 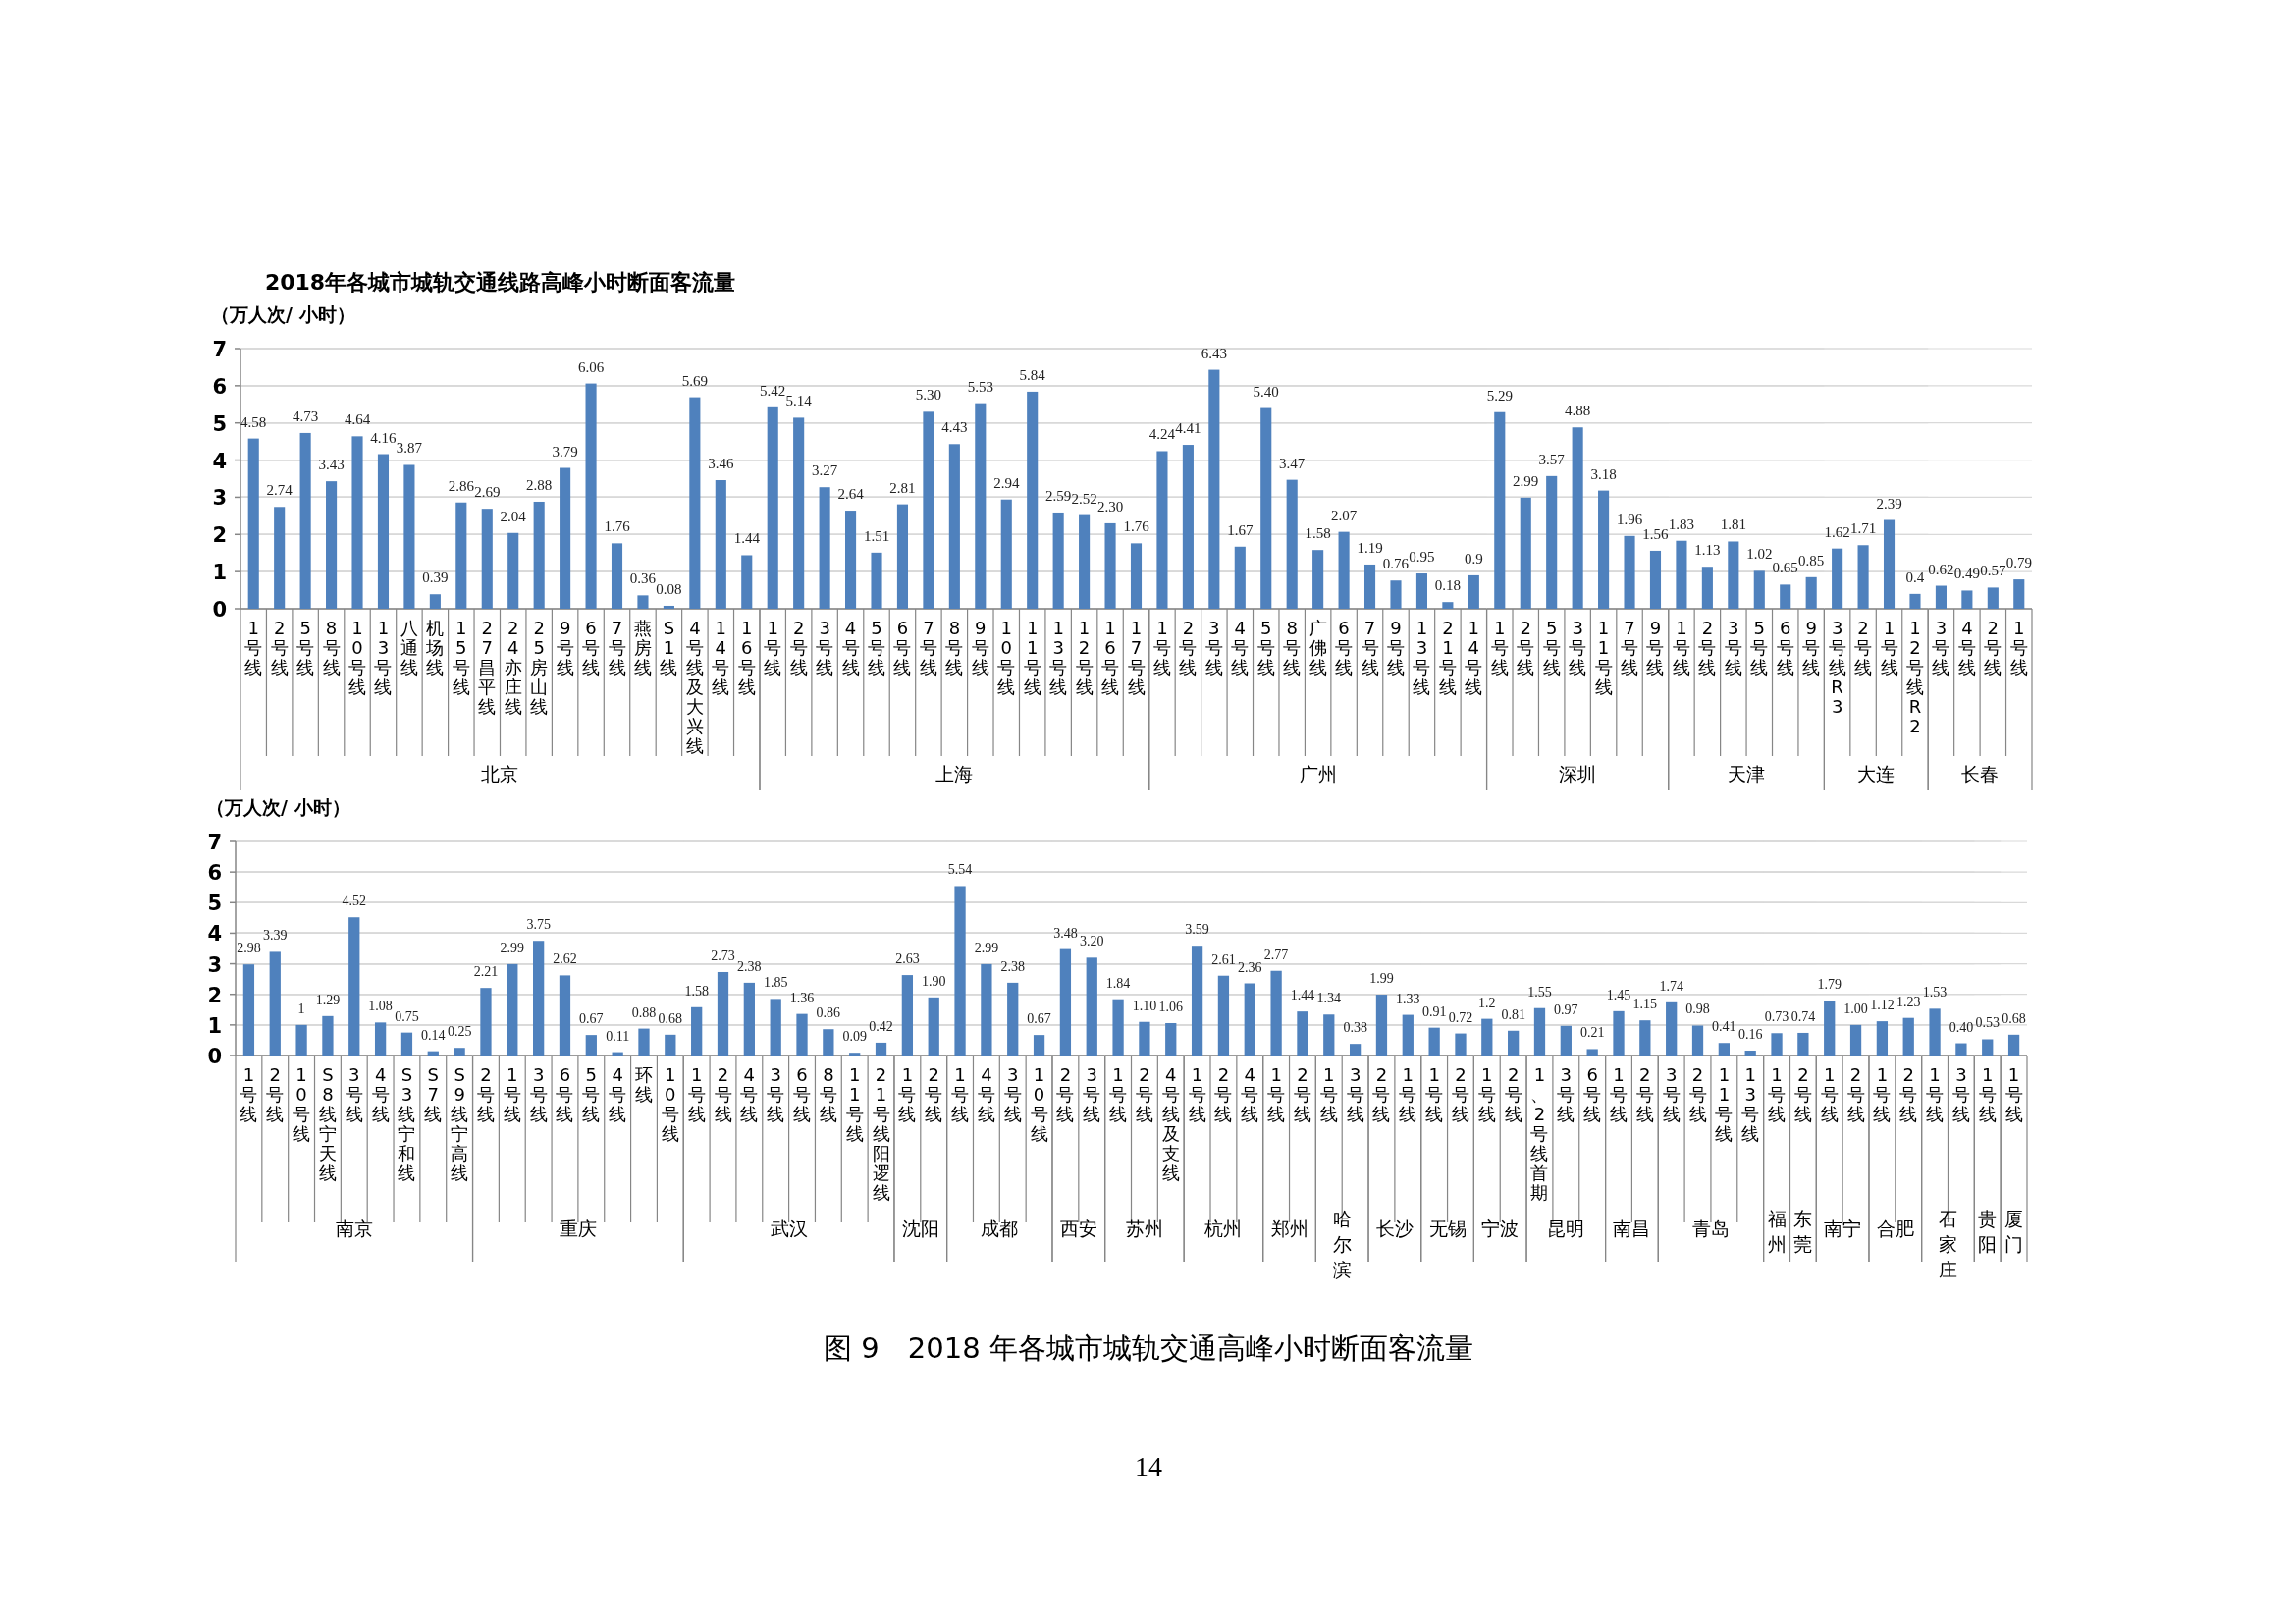 What do you see at coordinates (1750, 1035) in the screenshot?
I see `data-label: 0.16` at bounding box center [1750, 1035].